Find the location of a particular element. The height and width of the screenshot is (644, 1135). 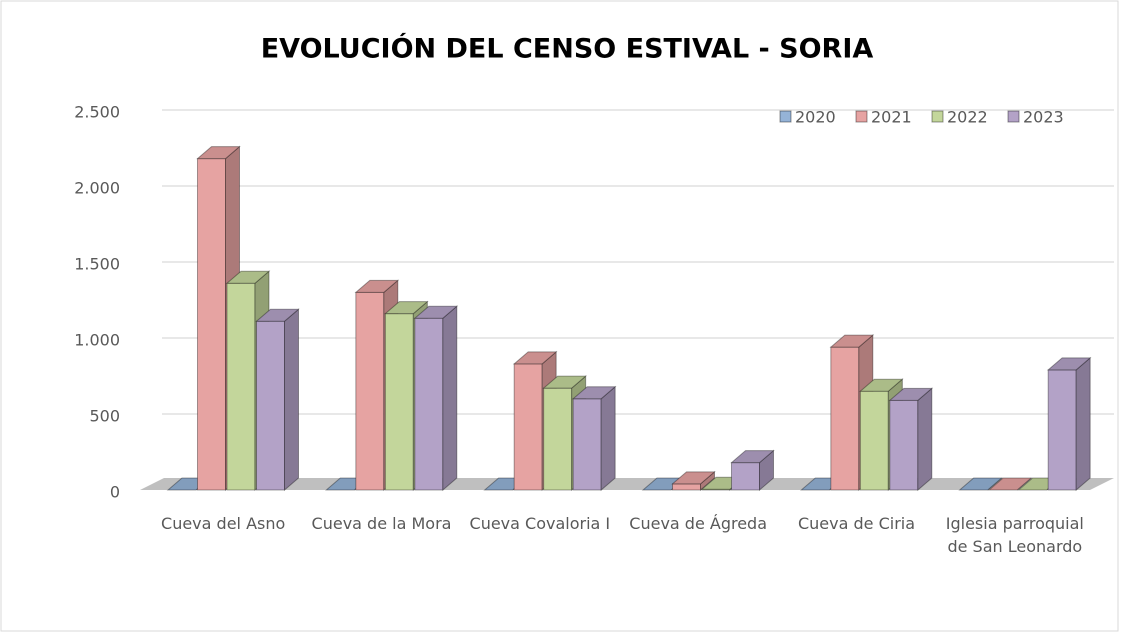

x-tick-label: Cueva de Ágreda is located at coordinates (698, 523).